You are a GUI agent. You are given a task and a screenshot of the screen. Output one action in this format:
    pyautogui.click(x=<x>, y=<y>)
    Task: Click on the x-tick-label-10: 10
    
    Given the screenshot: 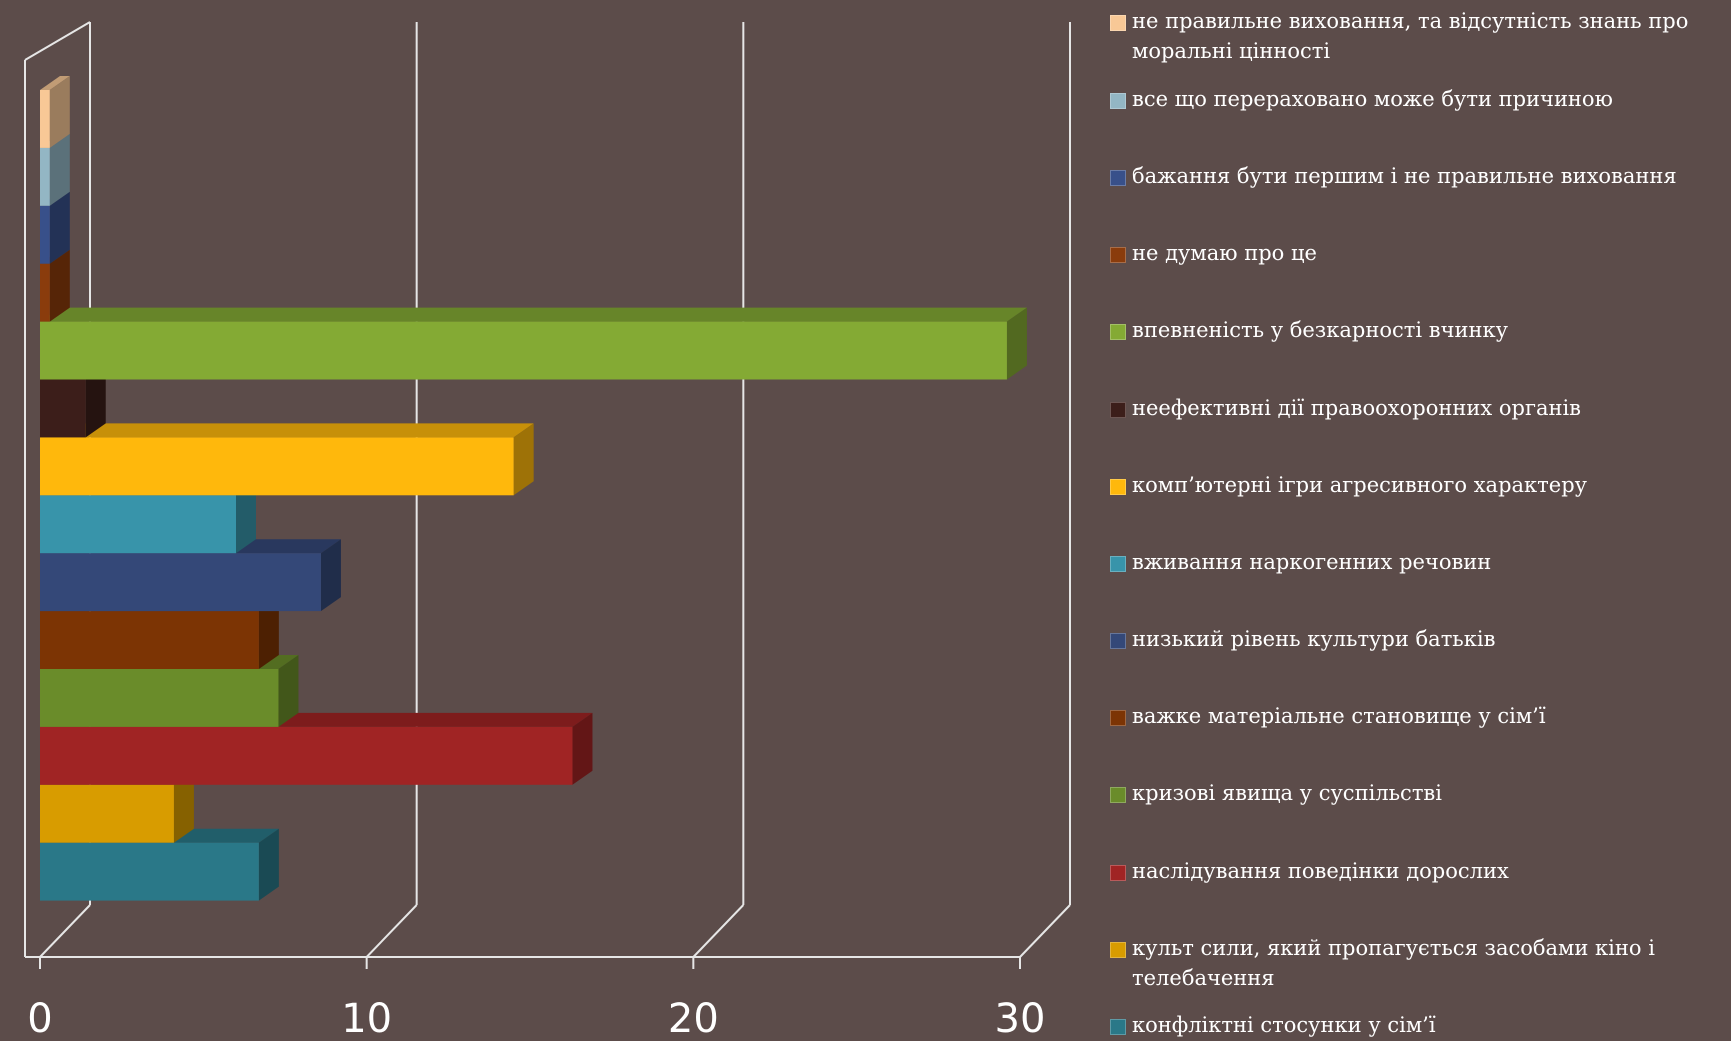 What is the action you would take?
    pyautogui.click(x=366, y=1018)
    